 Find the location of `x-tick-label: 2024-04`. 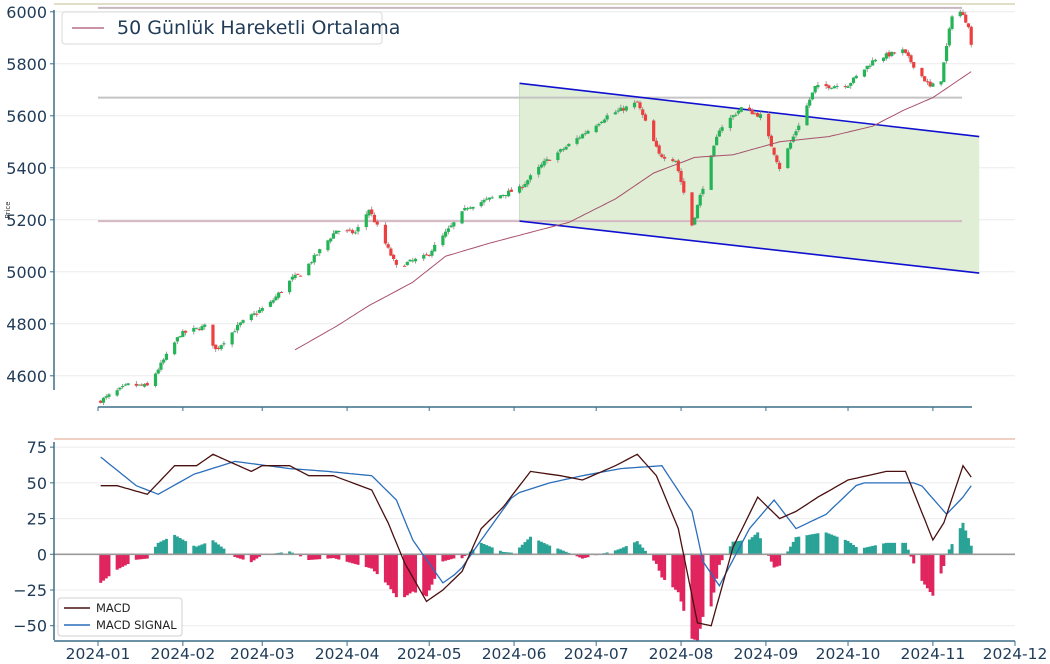

x-tick-label: 2024-04 is located at coordinates (347, 654).